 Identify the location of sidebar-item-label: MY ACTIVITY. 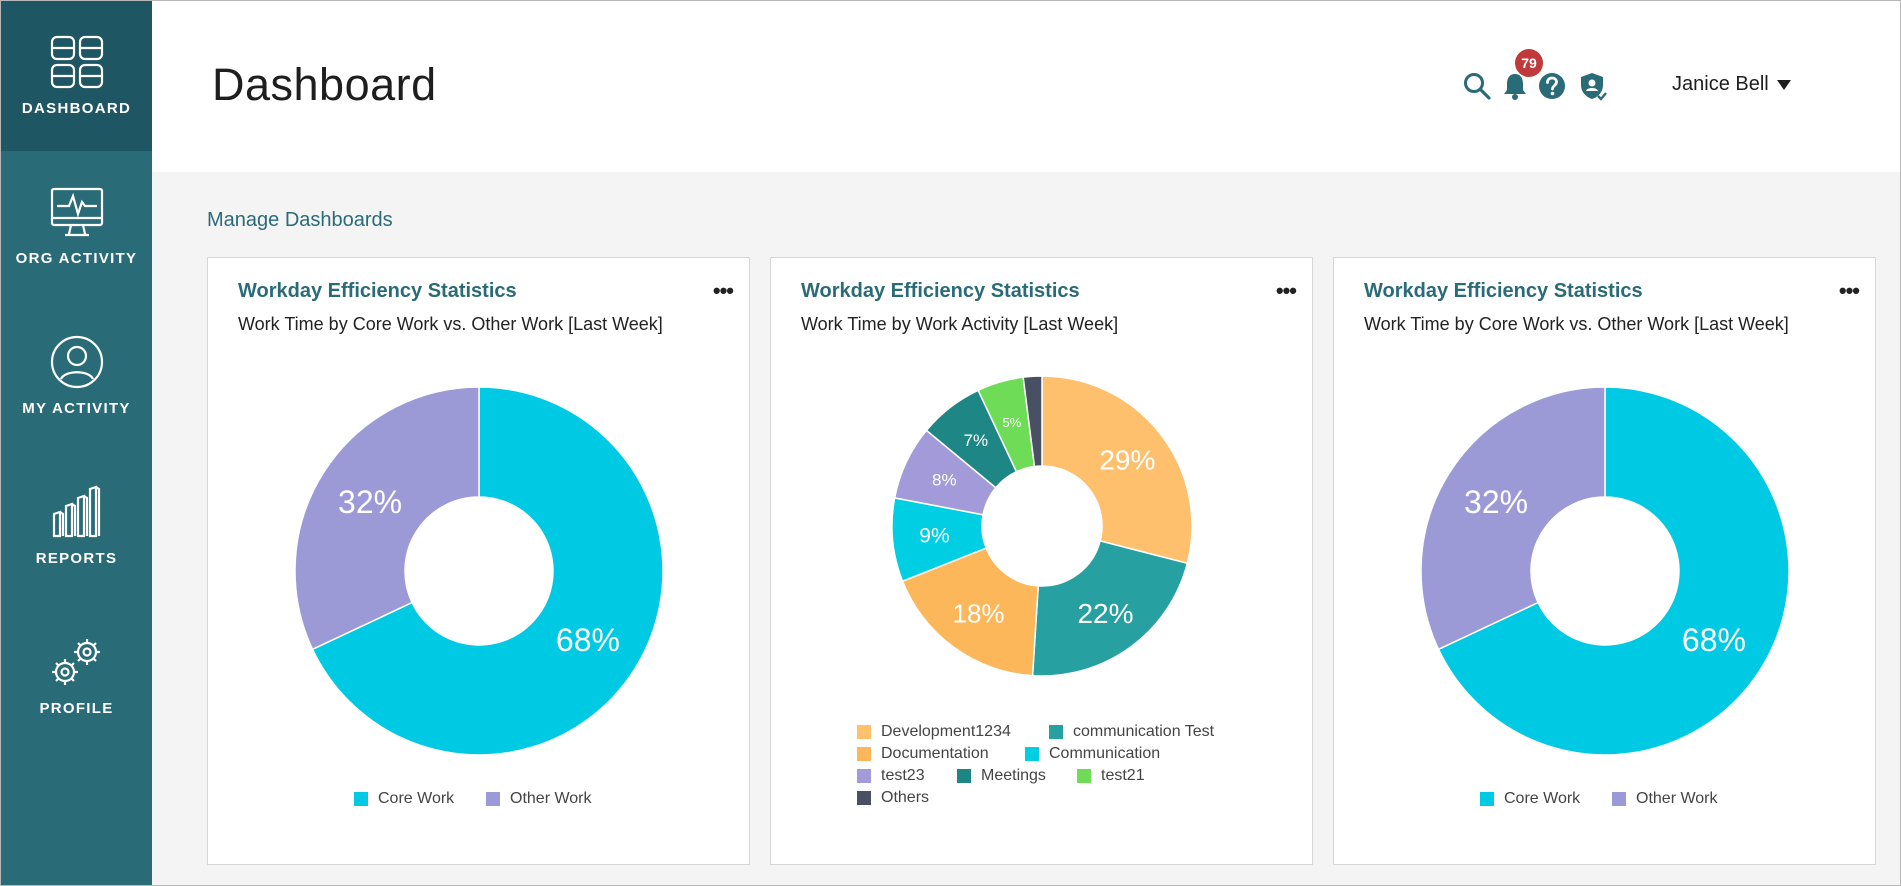
(76, 408).